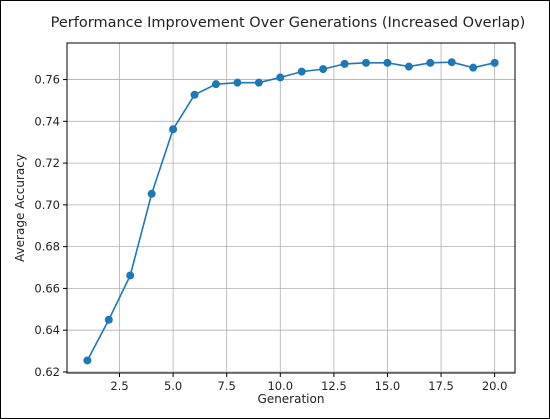  I want to click on x-tick-label: 17.5, so click(441, 386).